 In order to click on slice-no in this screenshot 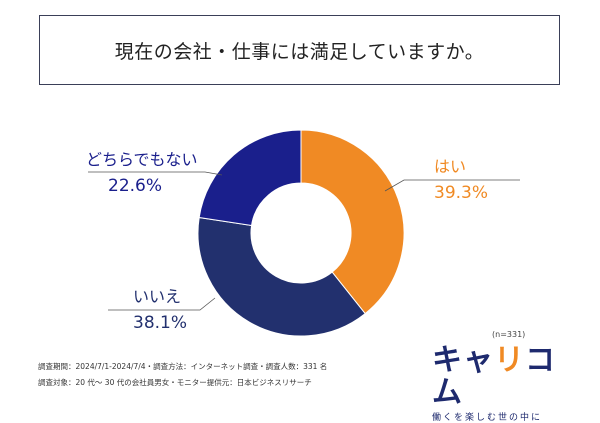, I will do `click(281, 276)`.